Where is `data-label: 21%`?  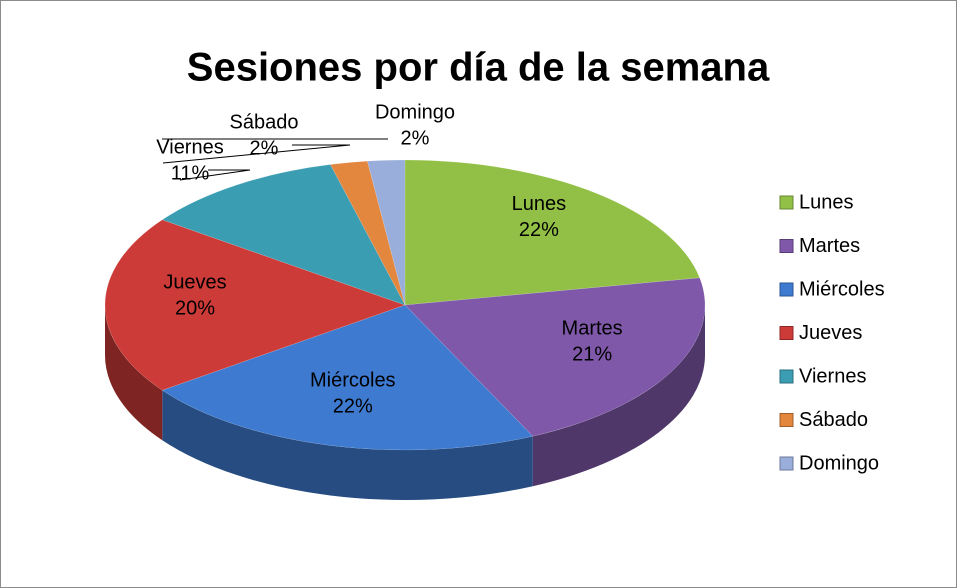
data-label: 21% is located at coordinates (592, 354).